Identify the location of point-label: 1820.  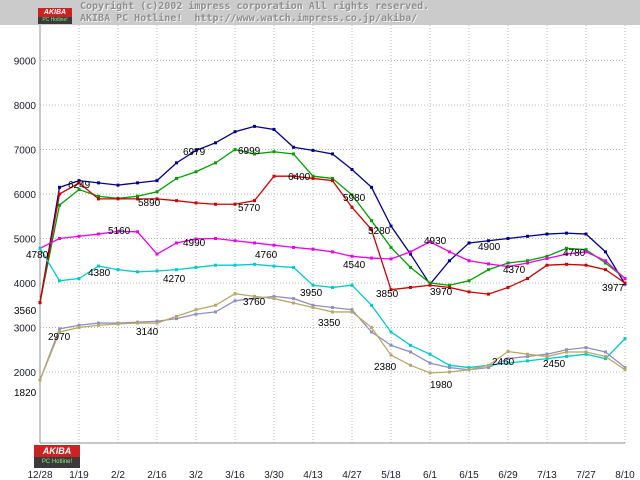
(25, 393).